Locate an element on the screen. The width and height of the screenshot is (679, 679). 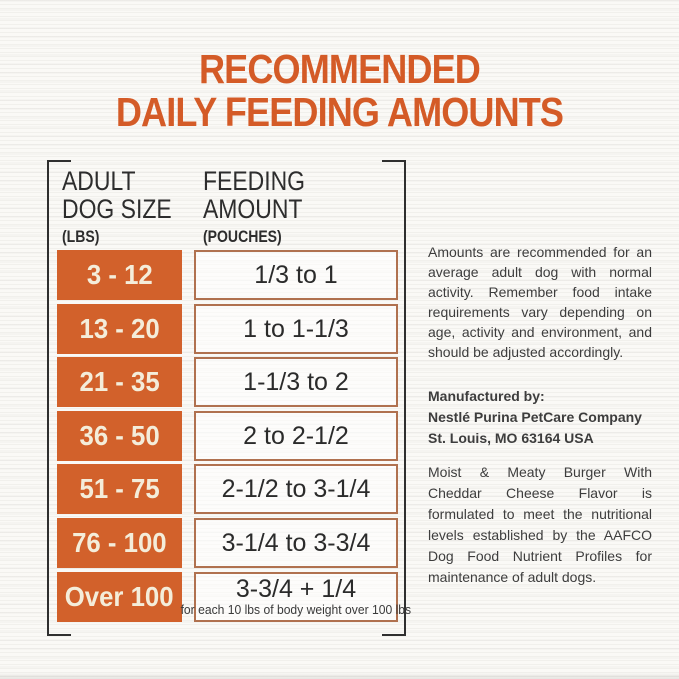
feeding-amount-cell: 3-1/4 to 3-3/4 is located at coordinates (296, 542).